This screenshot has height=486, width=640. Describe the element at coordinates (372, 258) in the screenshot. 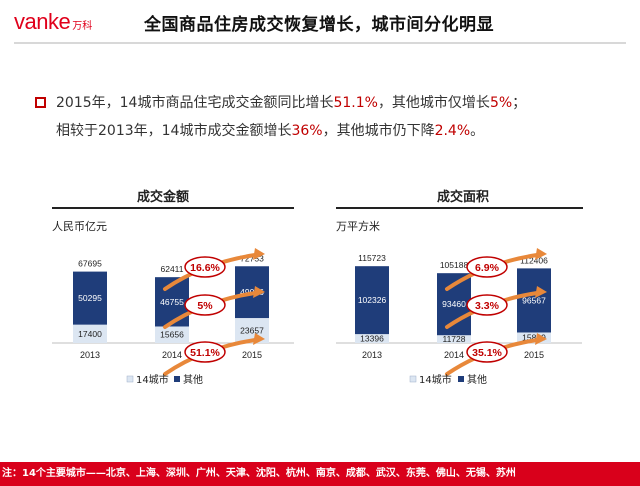

I see `label-total-2013: 115723` at that location.